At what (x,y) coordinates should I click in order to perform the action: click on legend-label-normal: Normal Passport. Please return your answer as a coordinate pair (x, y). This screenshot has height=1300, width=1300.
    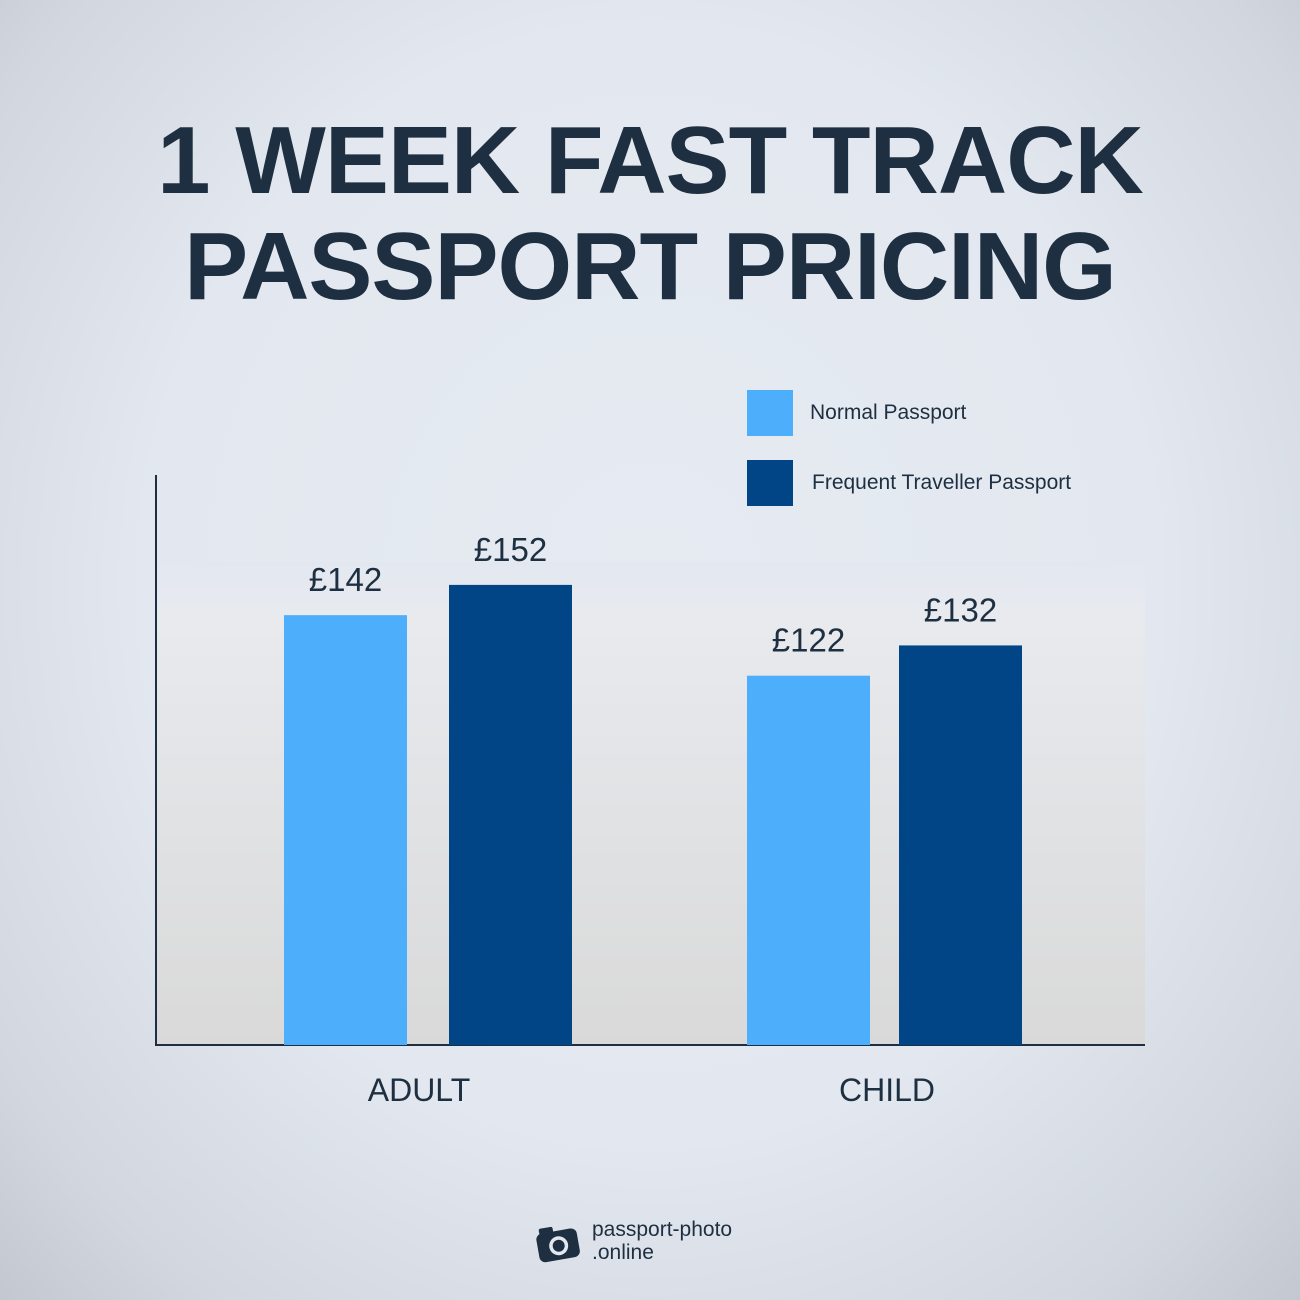
    Looking at the image, I should click on (888, 412).